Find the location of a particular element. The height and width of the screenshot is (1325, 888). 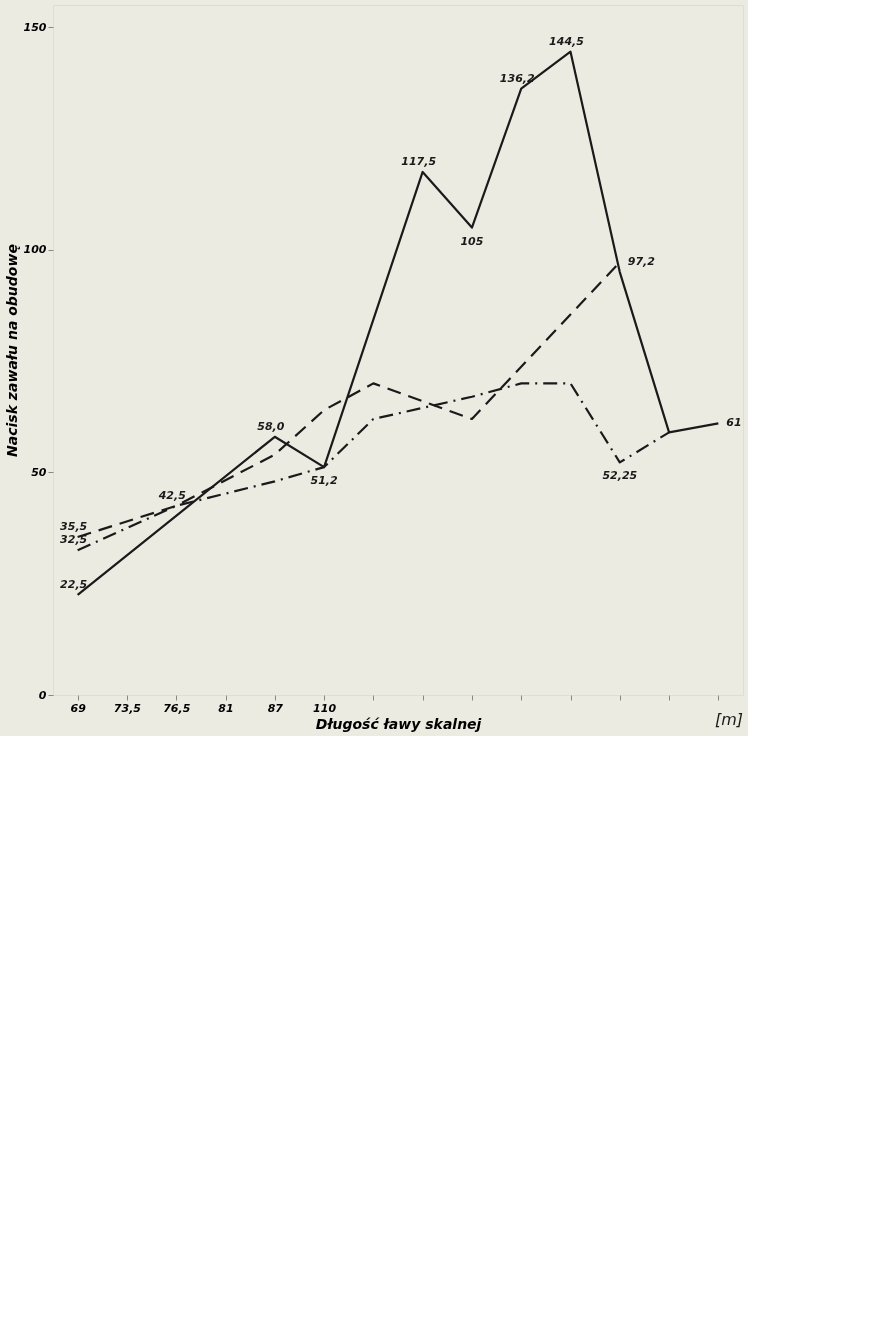

x-tick-label: 110 is located at coordinates (325, 708).